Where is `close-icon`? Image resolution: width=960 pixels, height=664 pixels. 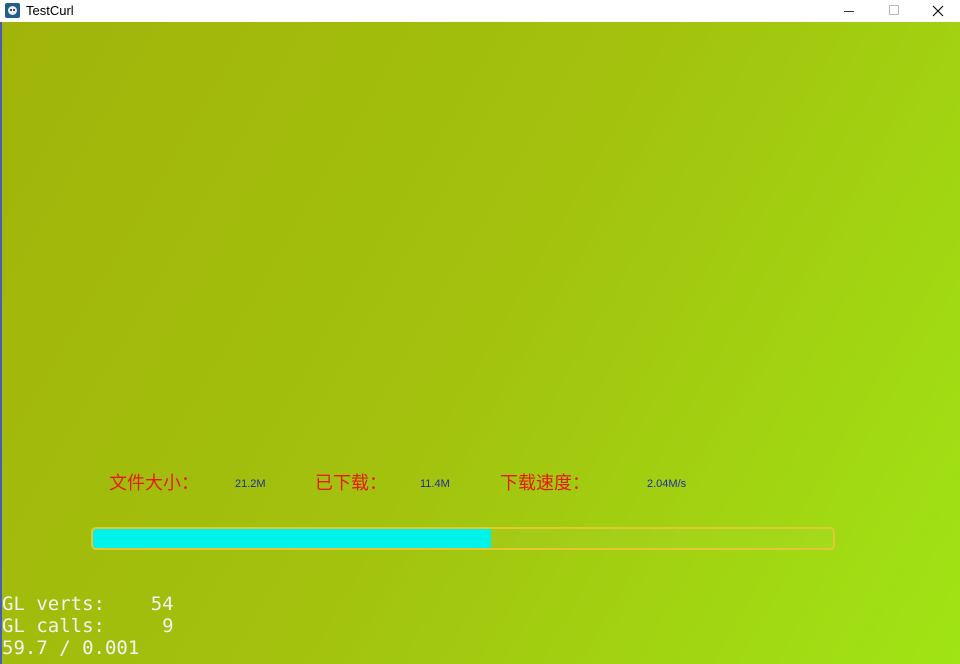 close-icon is located at coordinates (938, 11).